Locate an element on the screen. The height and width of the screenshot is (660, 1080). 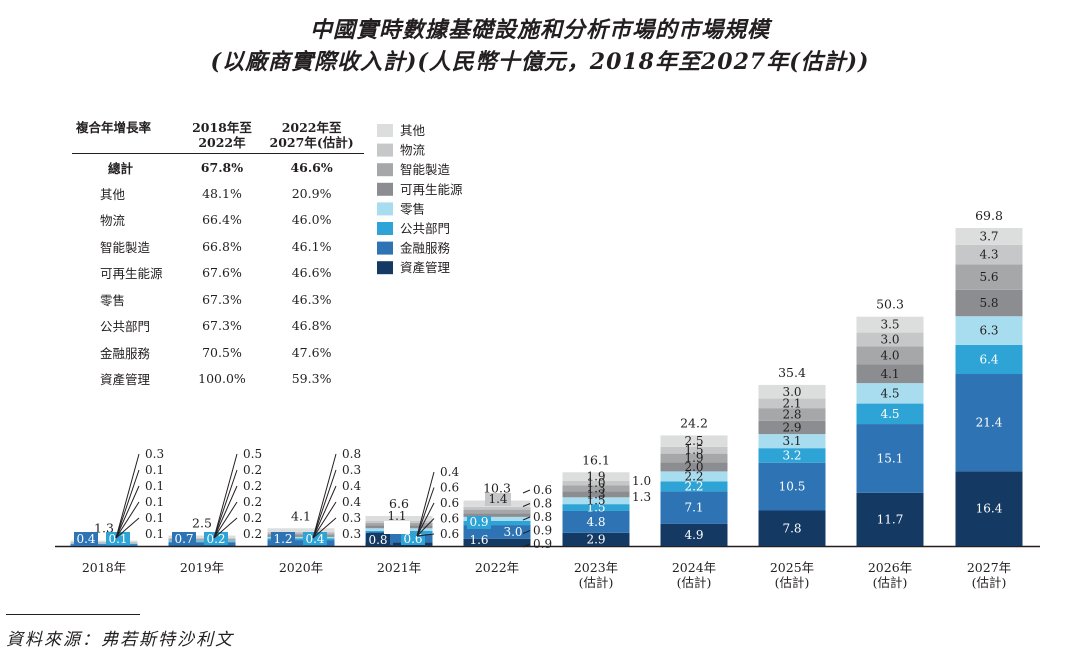
legend-label: 可再生能源 is located at coordinates (431, 189).